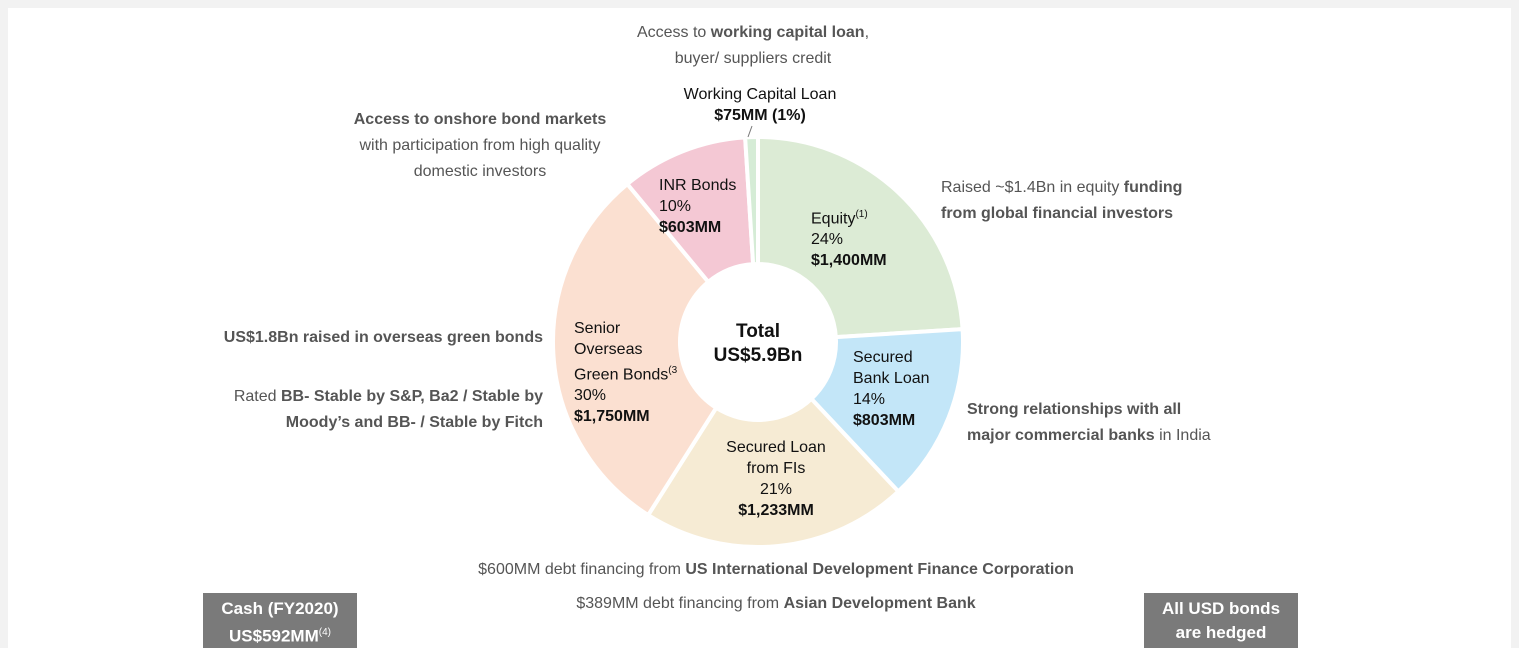  I want to click on label-text: 24%, so click(827, 240).